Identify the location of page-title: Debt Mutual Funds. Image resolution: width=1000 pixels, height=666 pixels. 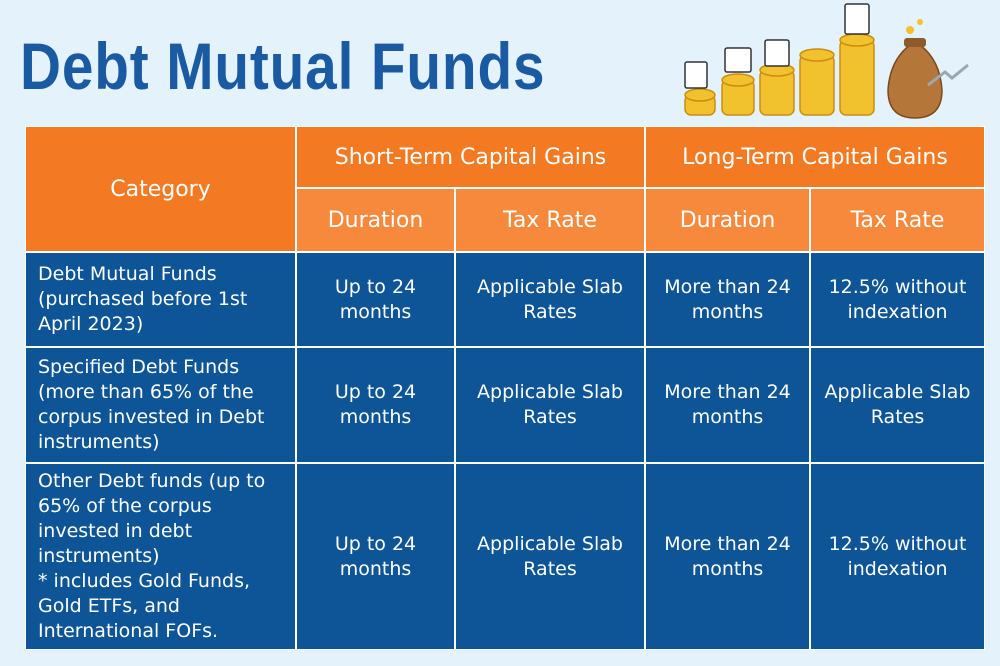
(283, 66).